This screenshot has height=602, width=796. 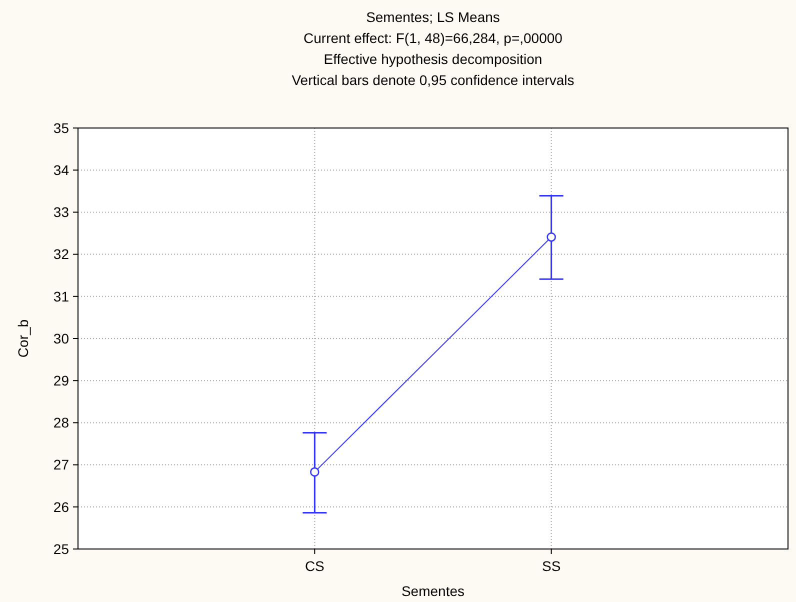 I want to click on y-tick-label: 30, so click(x=61, y=338).